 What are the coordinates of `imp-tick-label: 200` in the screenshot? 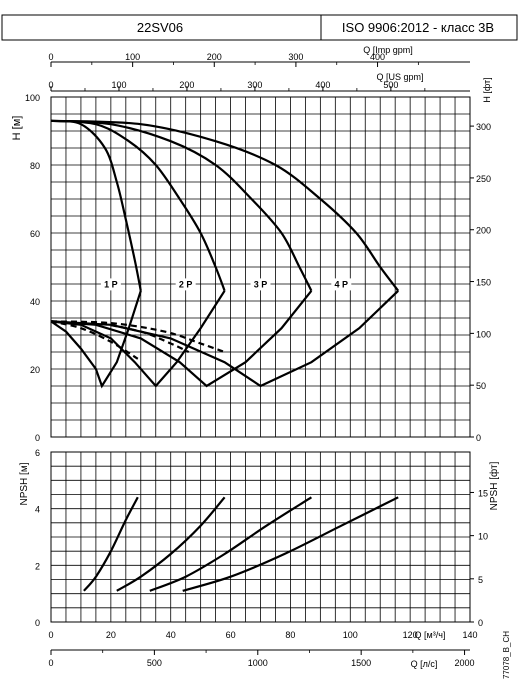 It's located at (214, 57).